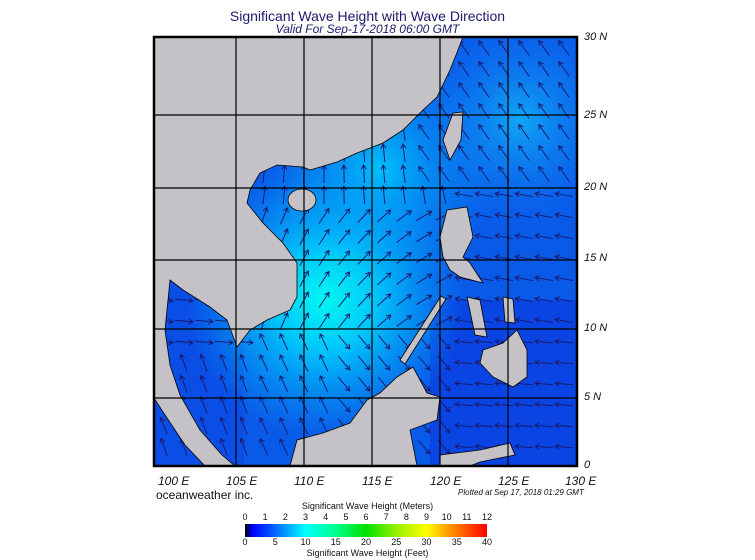 The height and width of the screenshot is (560, 755). What do you see at coordinates (426, 517) in the screenshot?
I see `colorbar-tick: 9` at bounding box center [426, 517].